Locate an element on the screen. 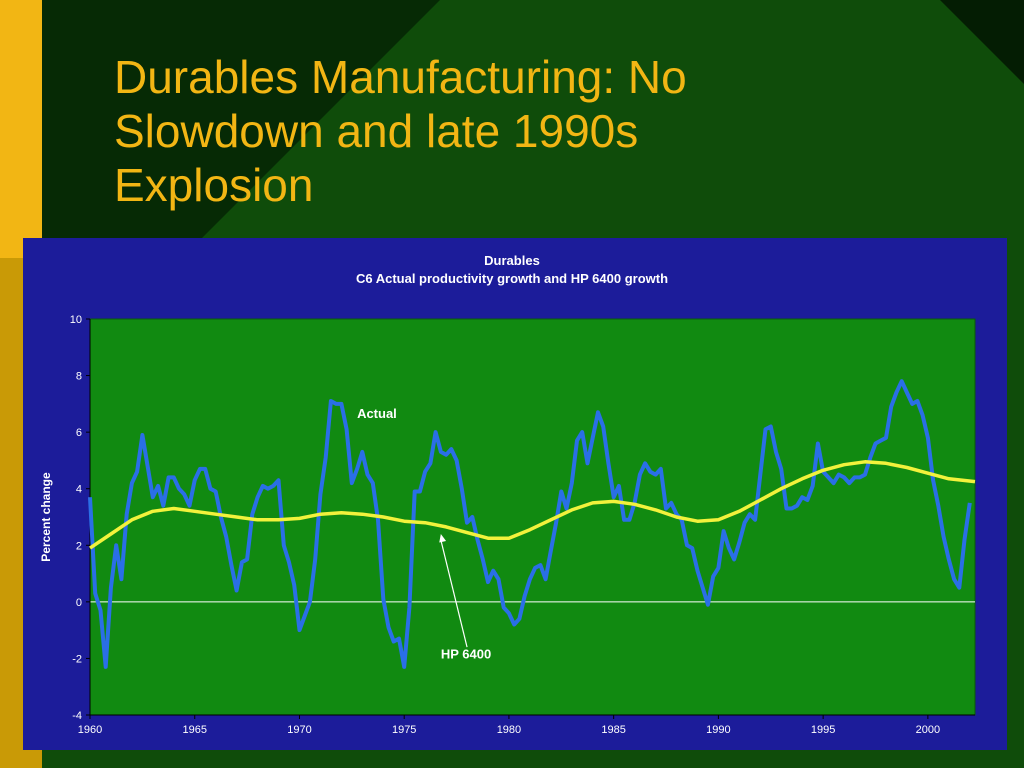 The height and width of the screenshot is (768, 1024). x-tick-label: 1965 is located at coordinates (194, 730).